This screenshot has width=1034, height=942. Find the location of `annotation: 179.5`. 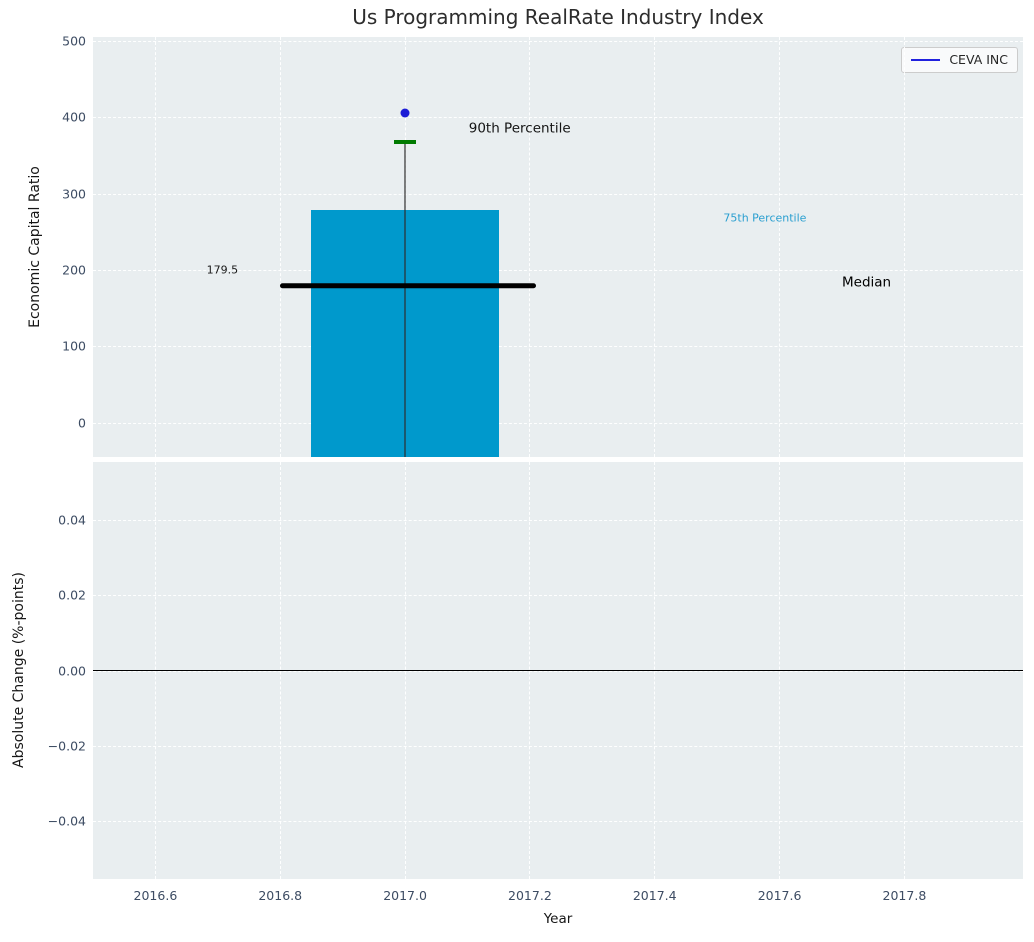

annotation: 179.5 is located at coordinates (222, 270).